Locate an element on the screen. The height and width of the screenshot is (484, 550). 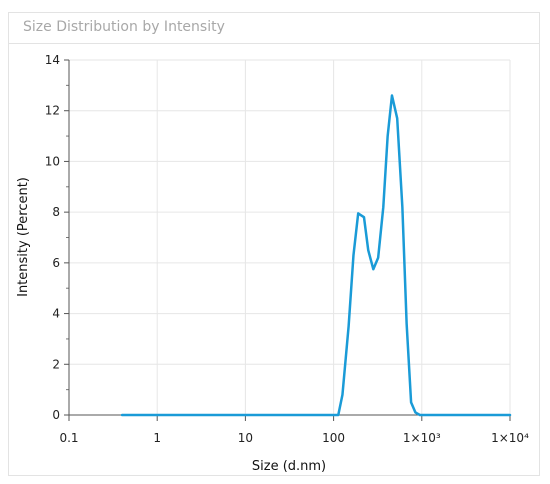
x-tick-label: 1 is located at coordinates (157, 438).